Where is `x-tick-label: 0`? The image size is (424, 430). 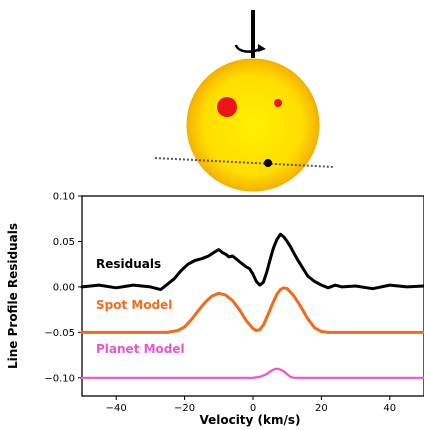 x-tick-label: 0 is located at coordinates (253, 408).